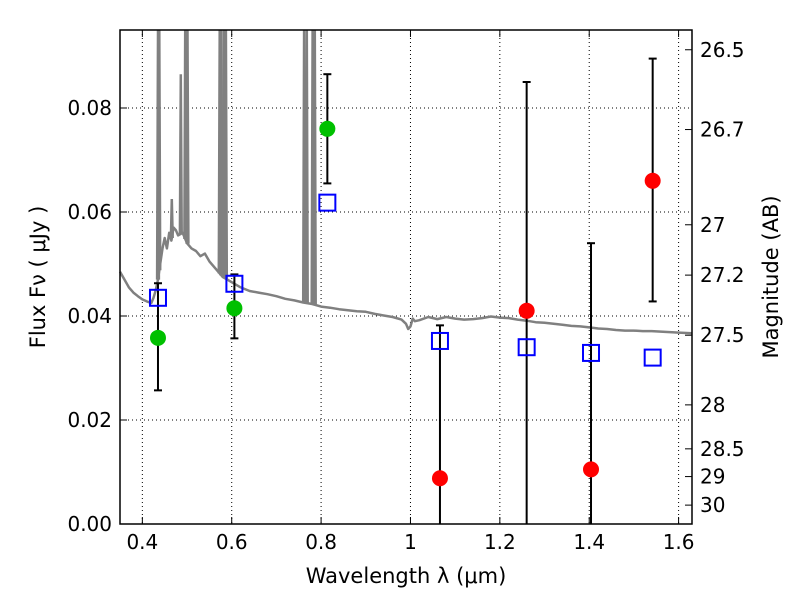 The height and width of the screenshot is (600, 800). I want to click on x-tick-label: 1.4, so click(589, 542).